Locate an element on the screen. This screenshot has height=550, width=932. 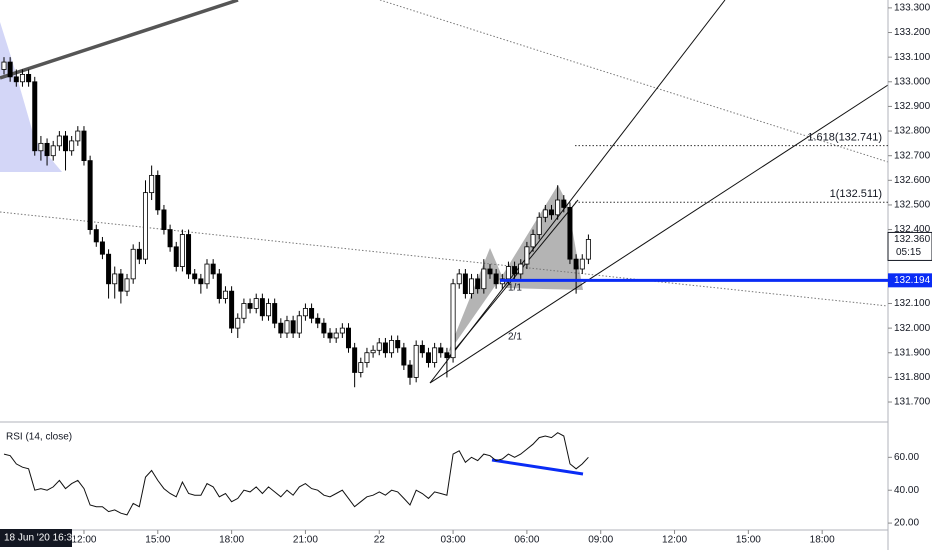
y-tick-label: 133.100 is located at coordinates (912, 57).